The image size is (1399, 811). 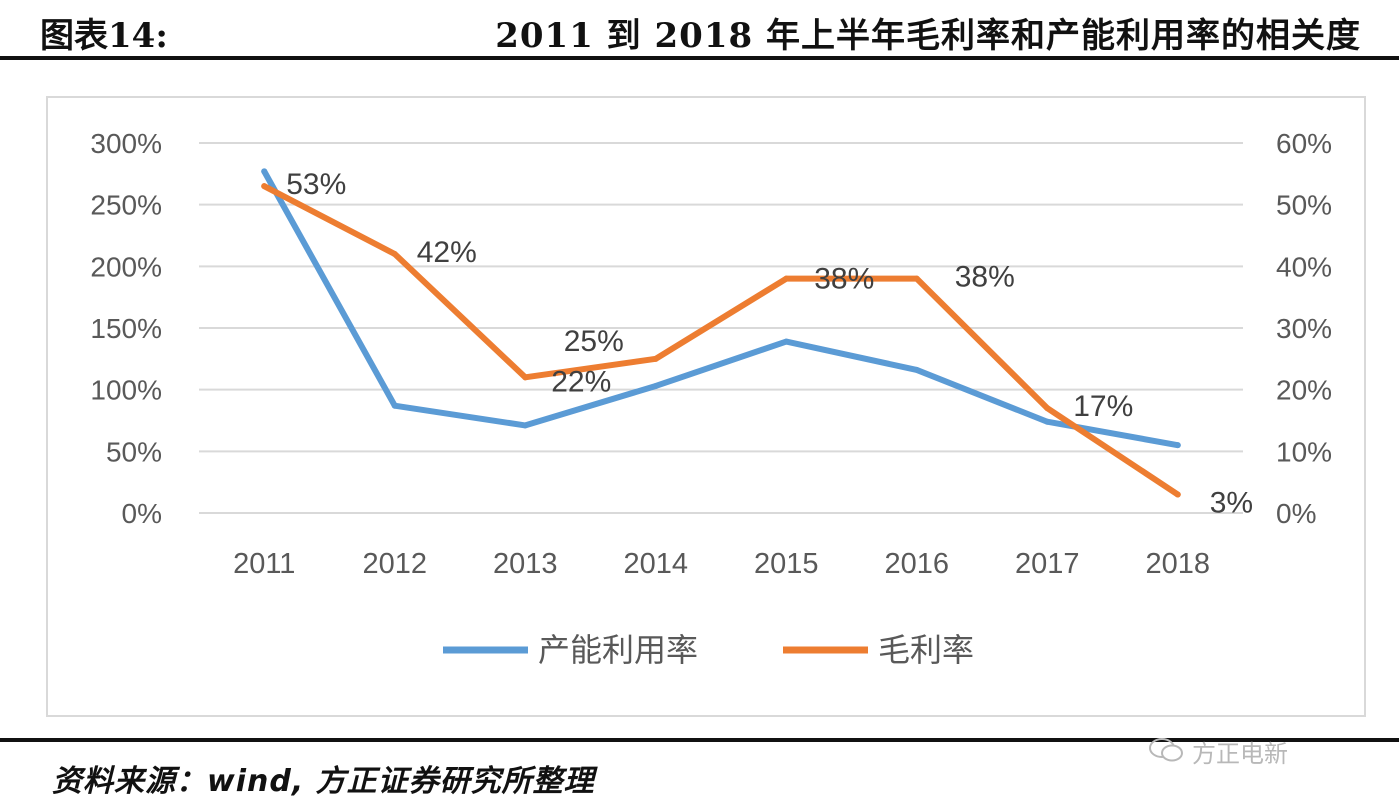 What do you see at coordinates (1304, 266) in the screenshot?
I see `y-right-tick-label: 40%` at bounding box center [1304, 266].